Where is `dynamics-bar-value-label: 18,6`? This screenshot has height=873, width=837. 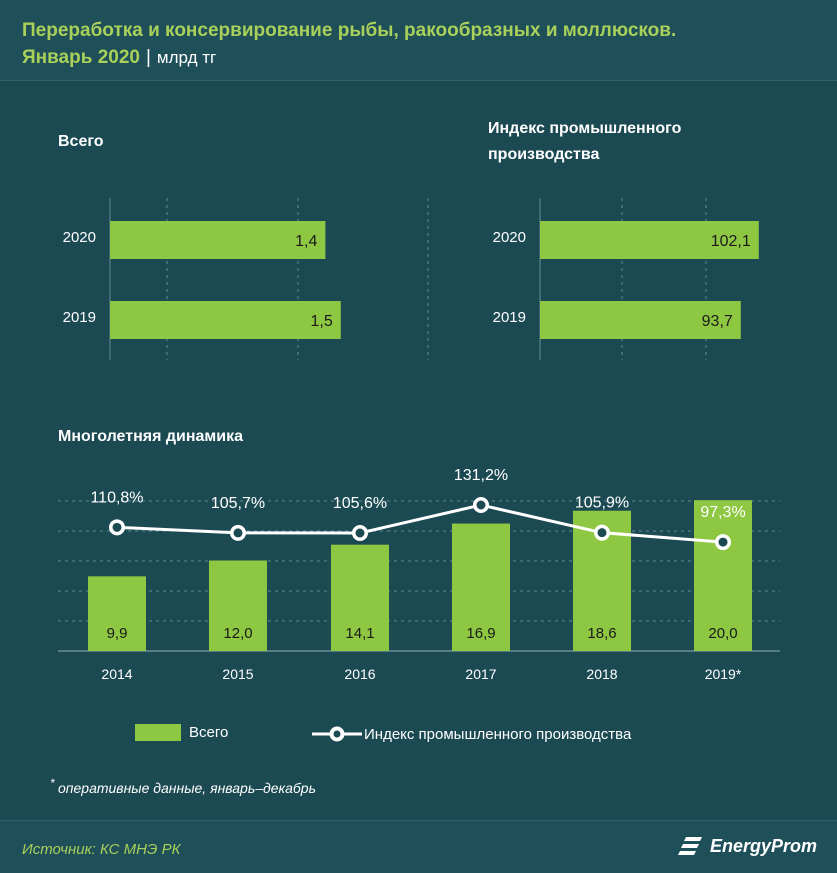
dynamics-bar-value-label: 18,6 is located at coordinates (601, 633).